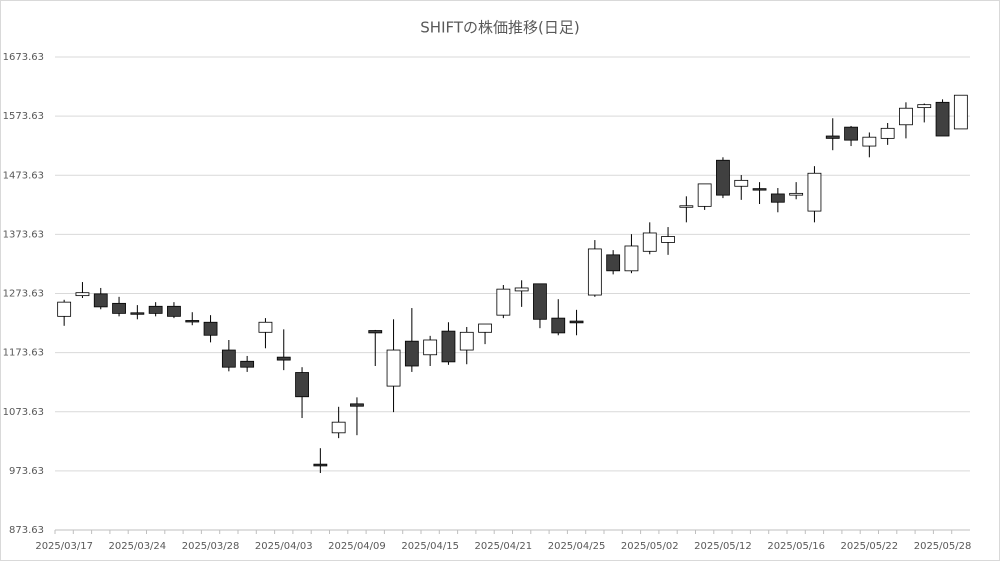  Describe the element at coordinates (138, 546) in the screenshot. I see `x-tick-label: 2025/03/24` at that location.